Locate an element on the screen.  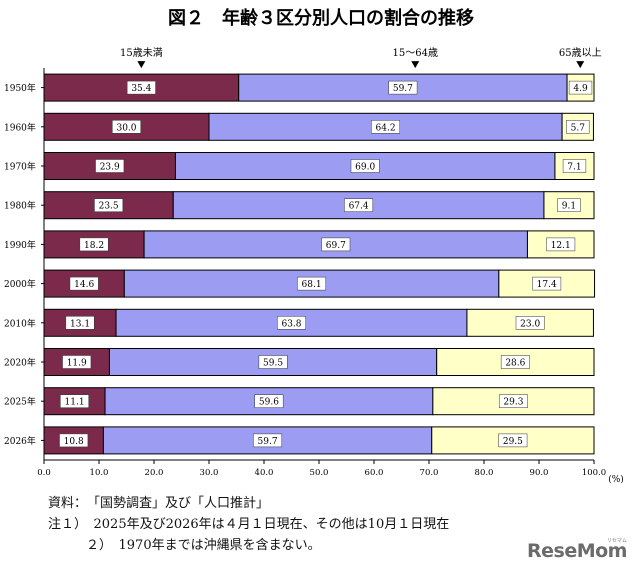
category-label: 2025年 is located at coordinates (20, 402).